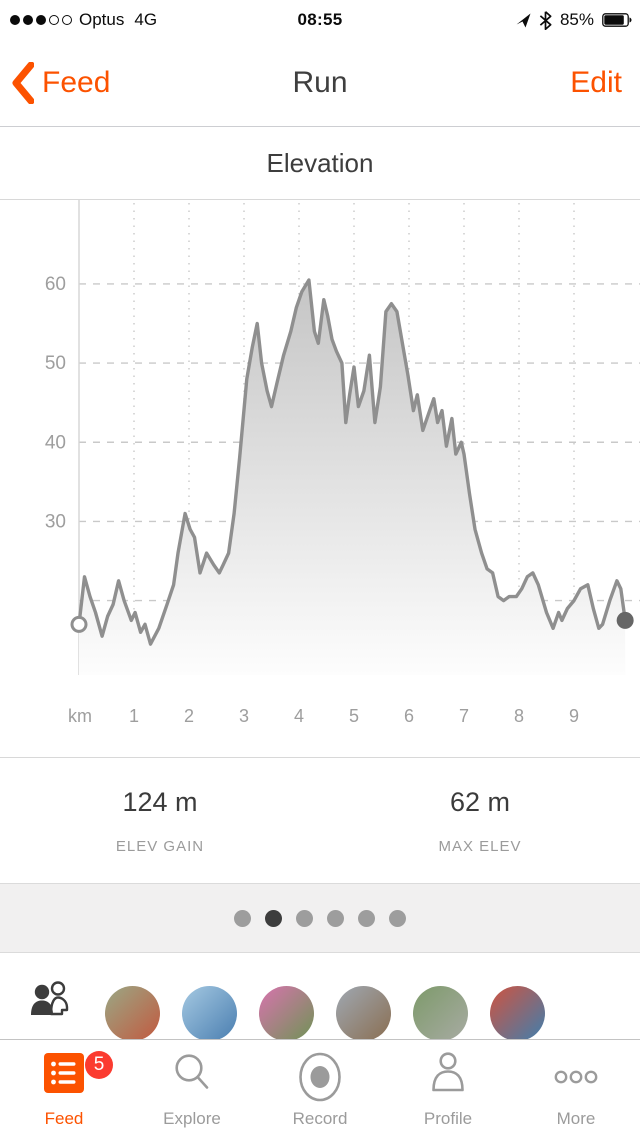 This screenshot has width=640, height=1137. I want to click on svg-text: 30, so click(55, 521).